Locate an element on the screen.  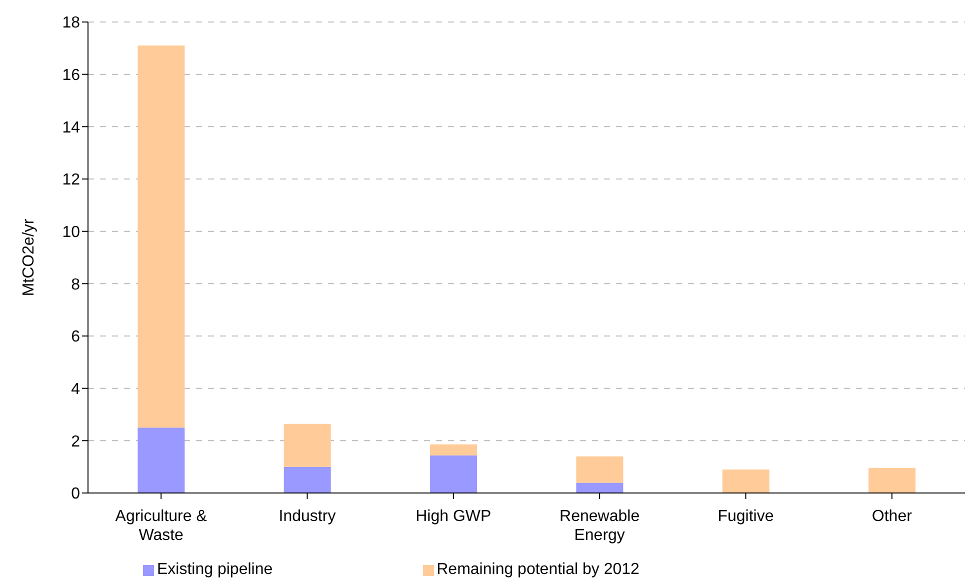
x-tick-label: Fugitive is located at coordinates (746, 516).